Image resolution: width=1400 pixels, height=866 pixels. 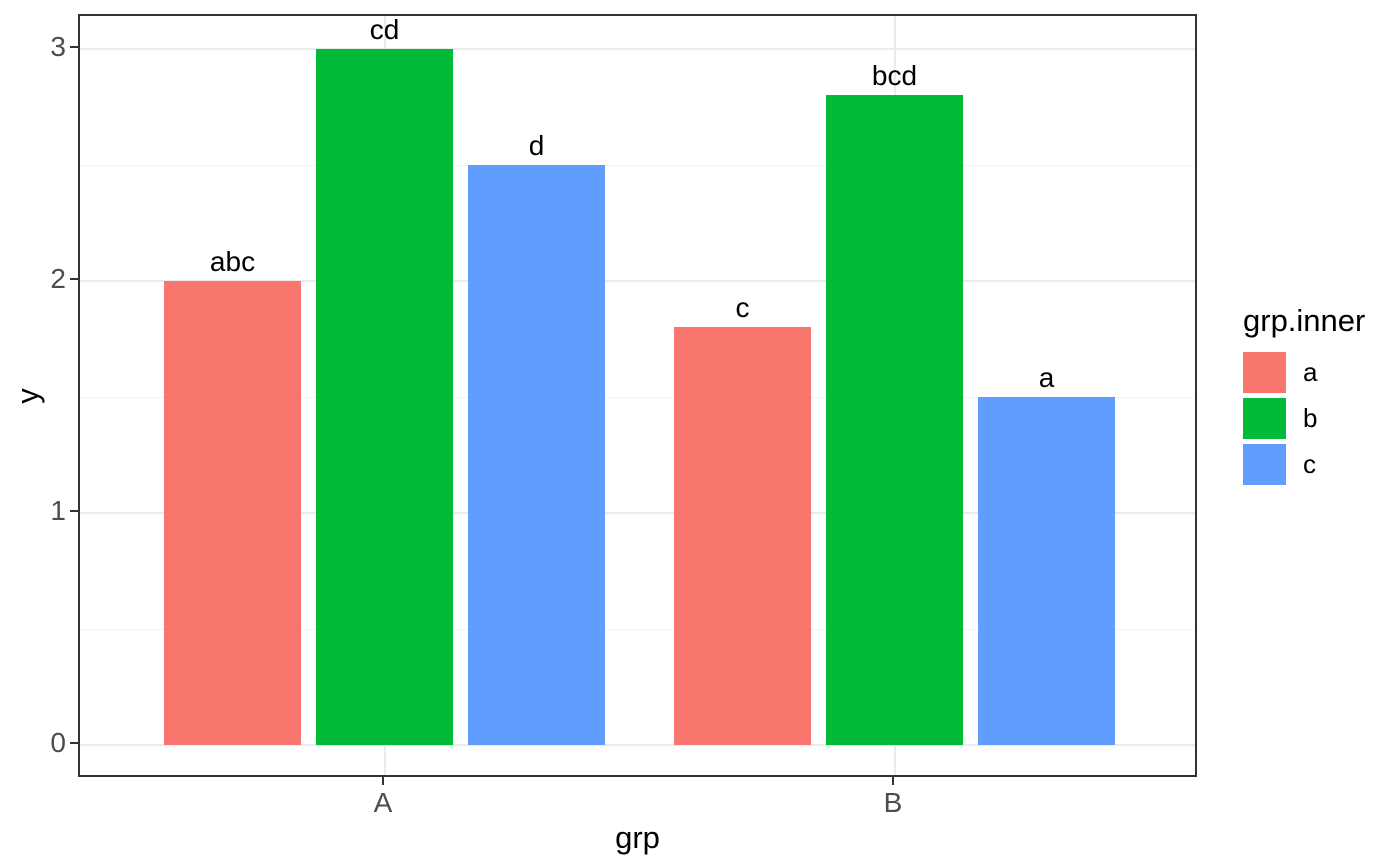 What do you see at coordinates (58, 742) in the screenshot?
I see `y-tick-label: 0` at bounding box center [58, 742].